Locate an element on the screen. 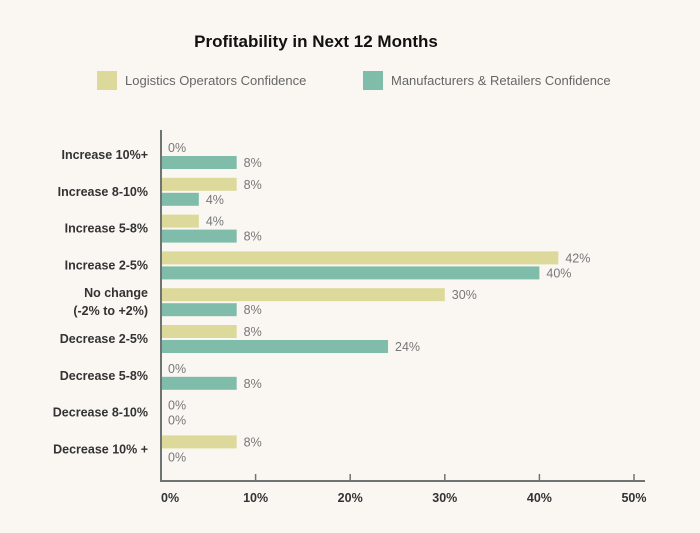 The height and width of the screenshot is (533, 700). category-label: Increase 2-5% is located at coordinates (106, 265).